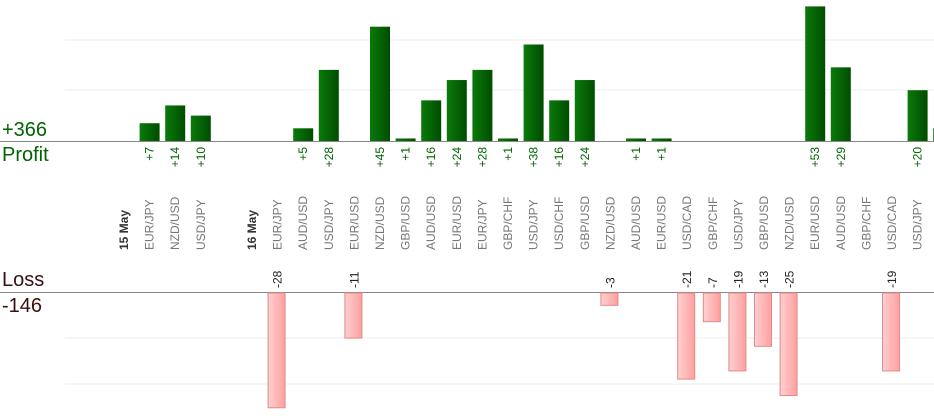 The height and width of the screenshot is (420, 934). I want to click on loss-value-label: -7, so click(713, 282).